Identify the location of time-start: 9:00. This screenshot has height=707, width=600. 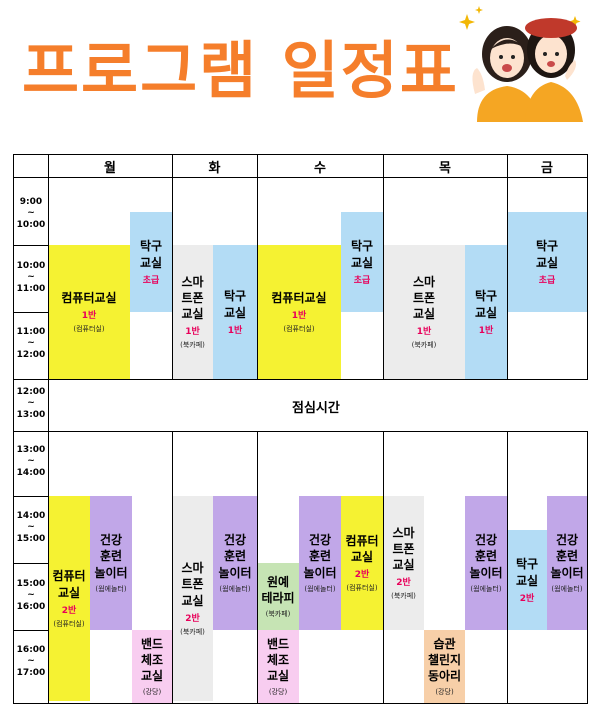
(31, 202).